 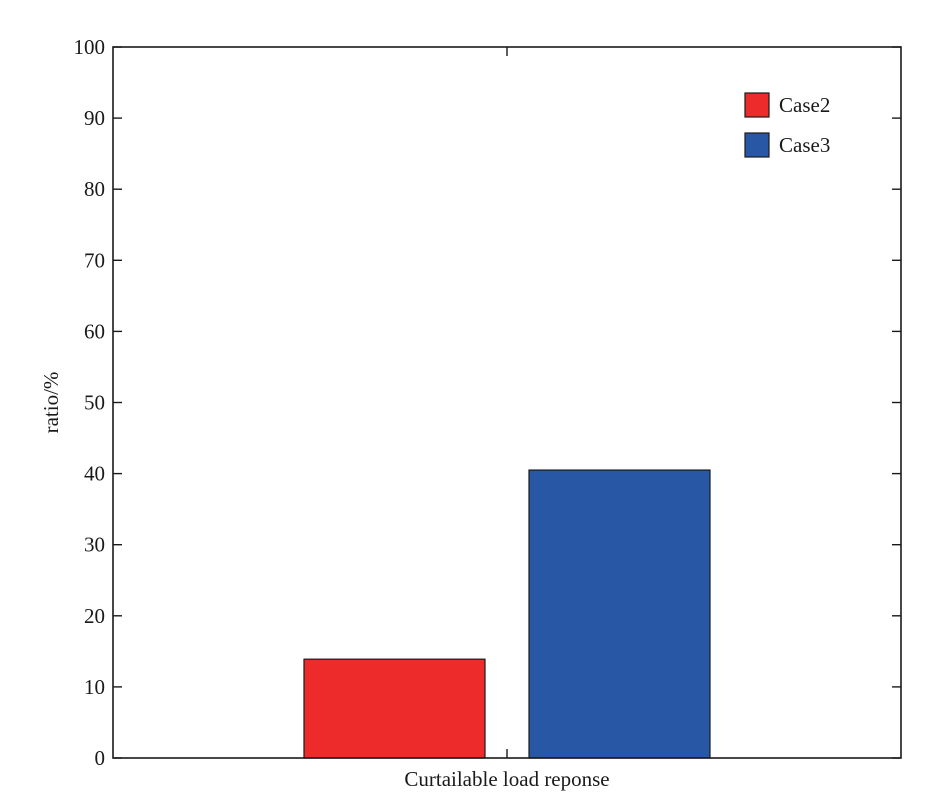 What do you see at coordinates (804, 145) in the screenshot?
I see `legend-label-case3: Case3` at bounding box center [804, 145].